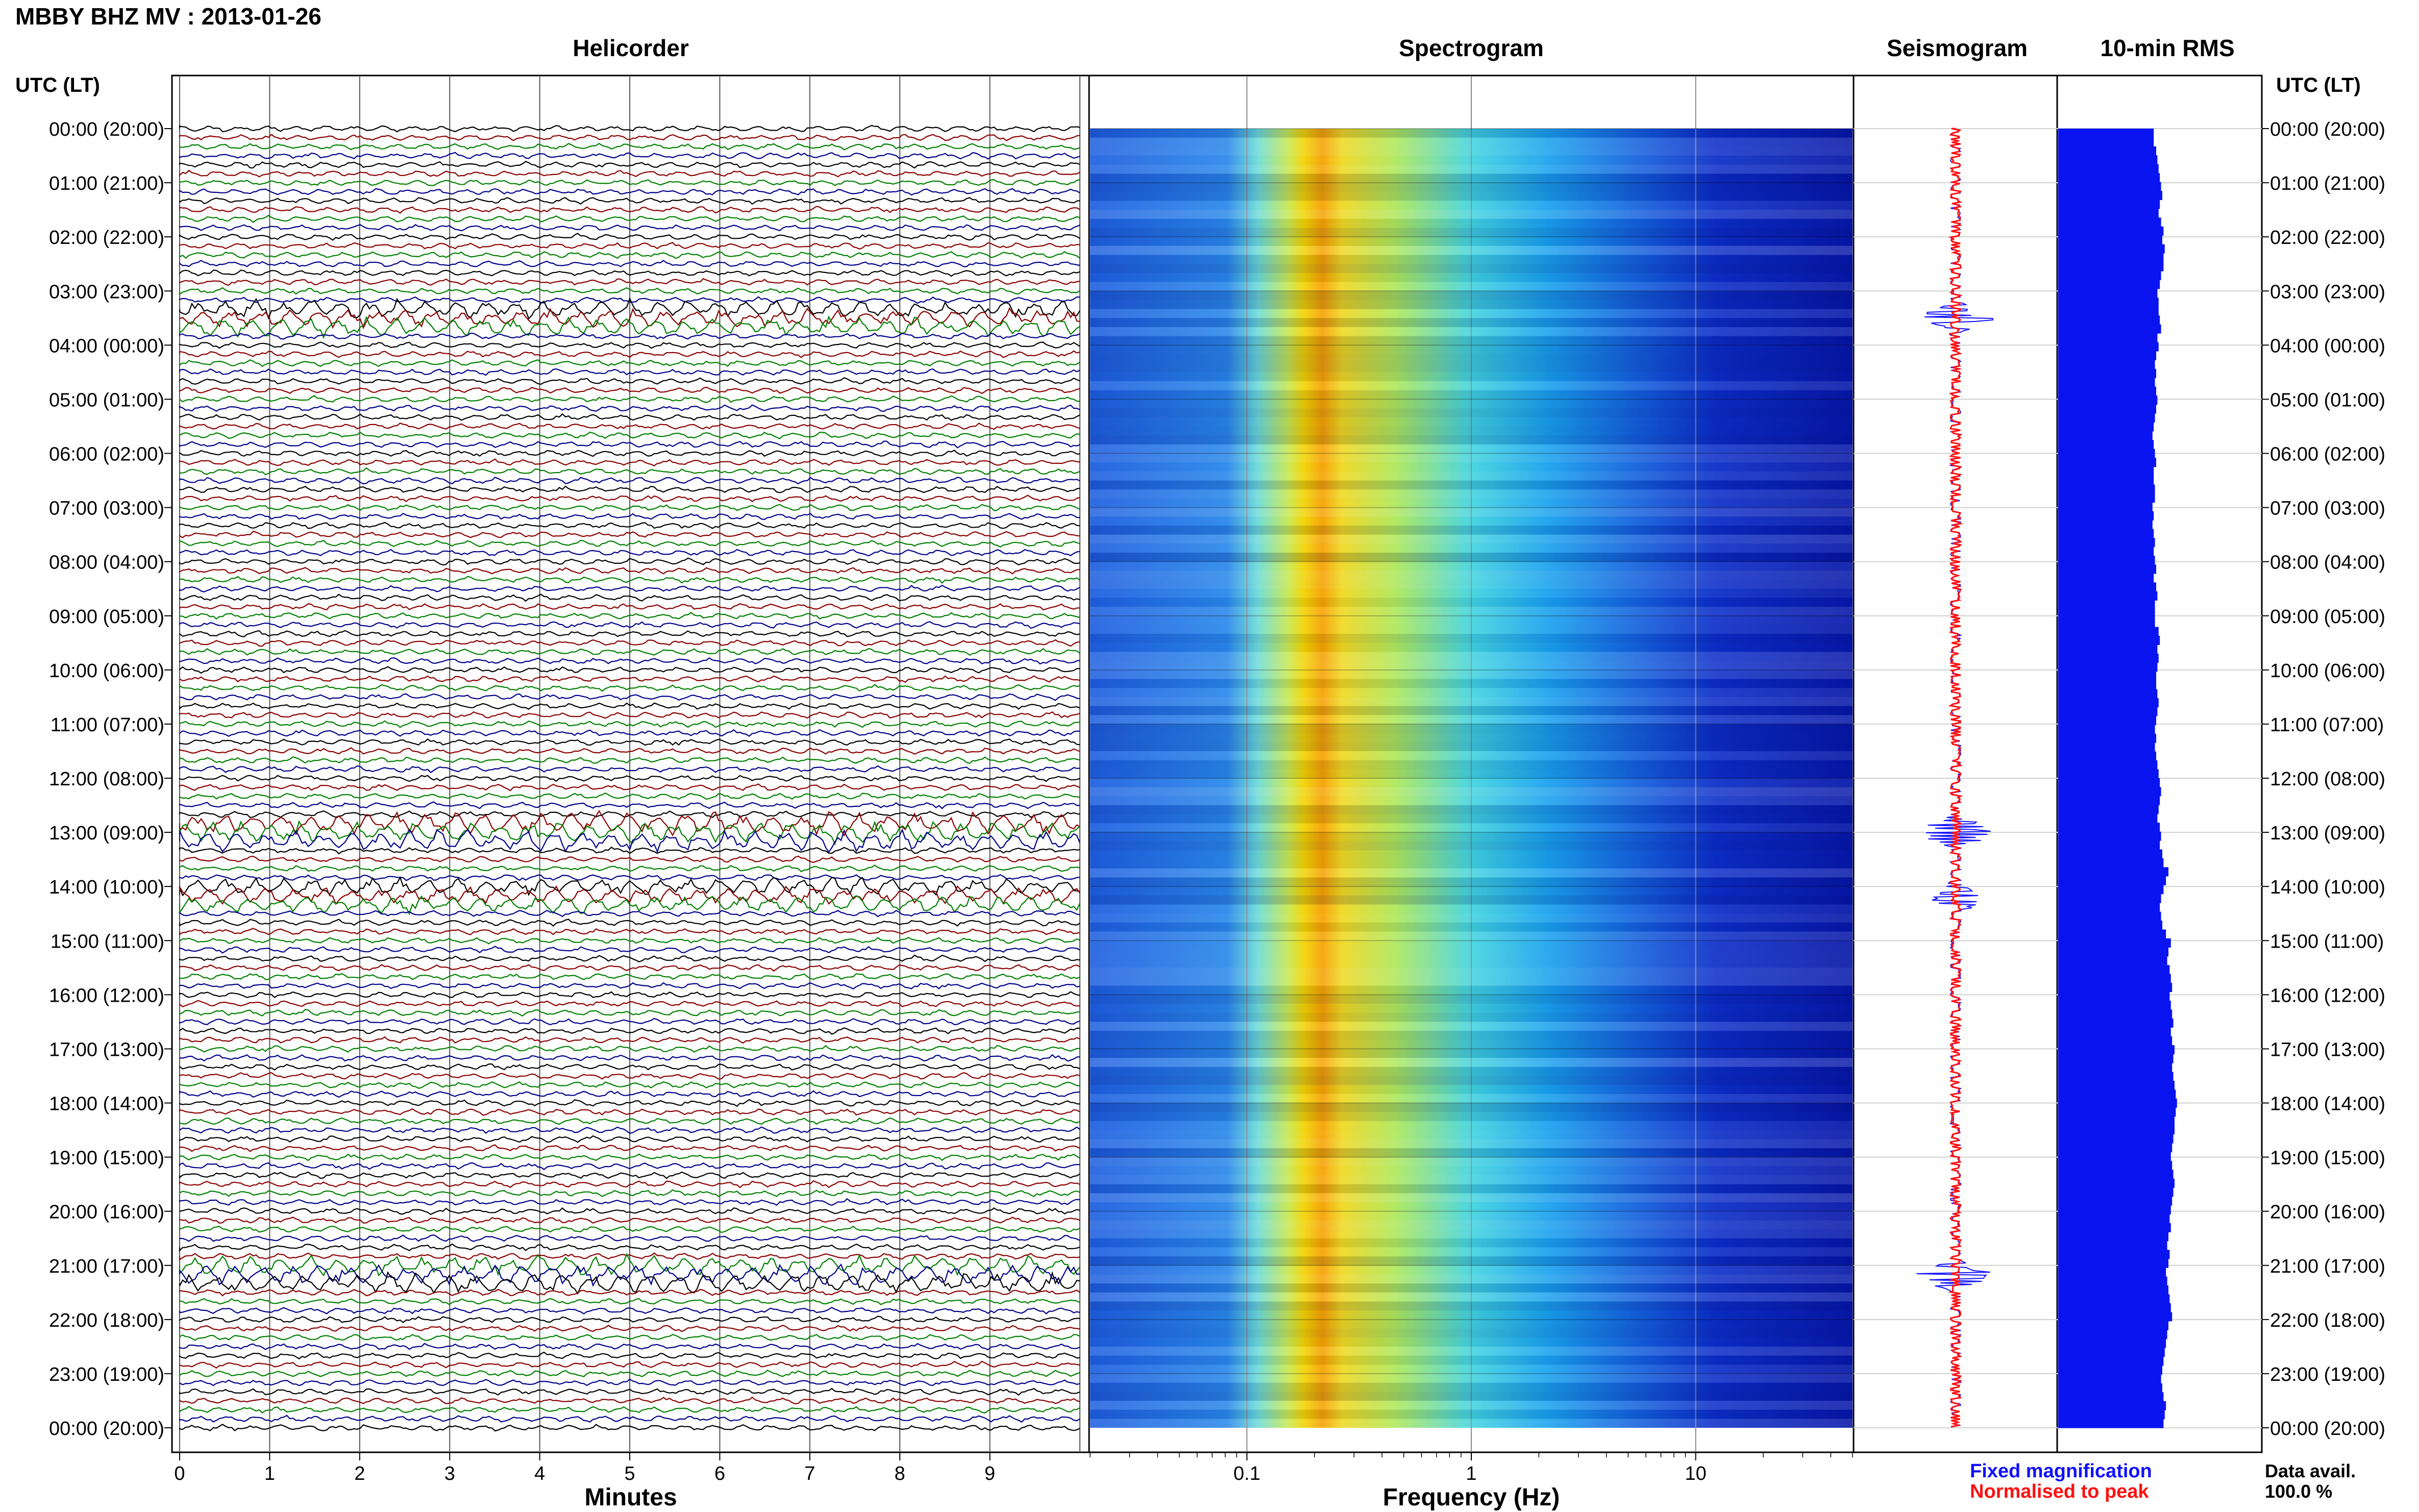 The height and width of the screenshot is (1512, 2419). I want to click on time-tick-label-right: 00:00 (20:00), so click(2327, 1429).